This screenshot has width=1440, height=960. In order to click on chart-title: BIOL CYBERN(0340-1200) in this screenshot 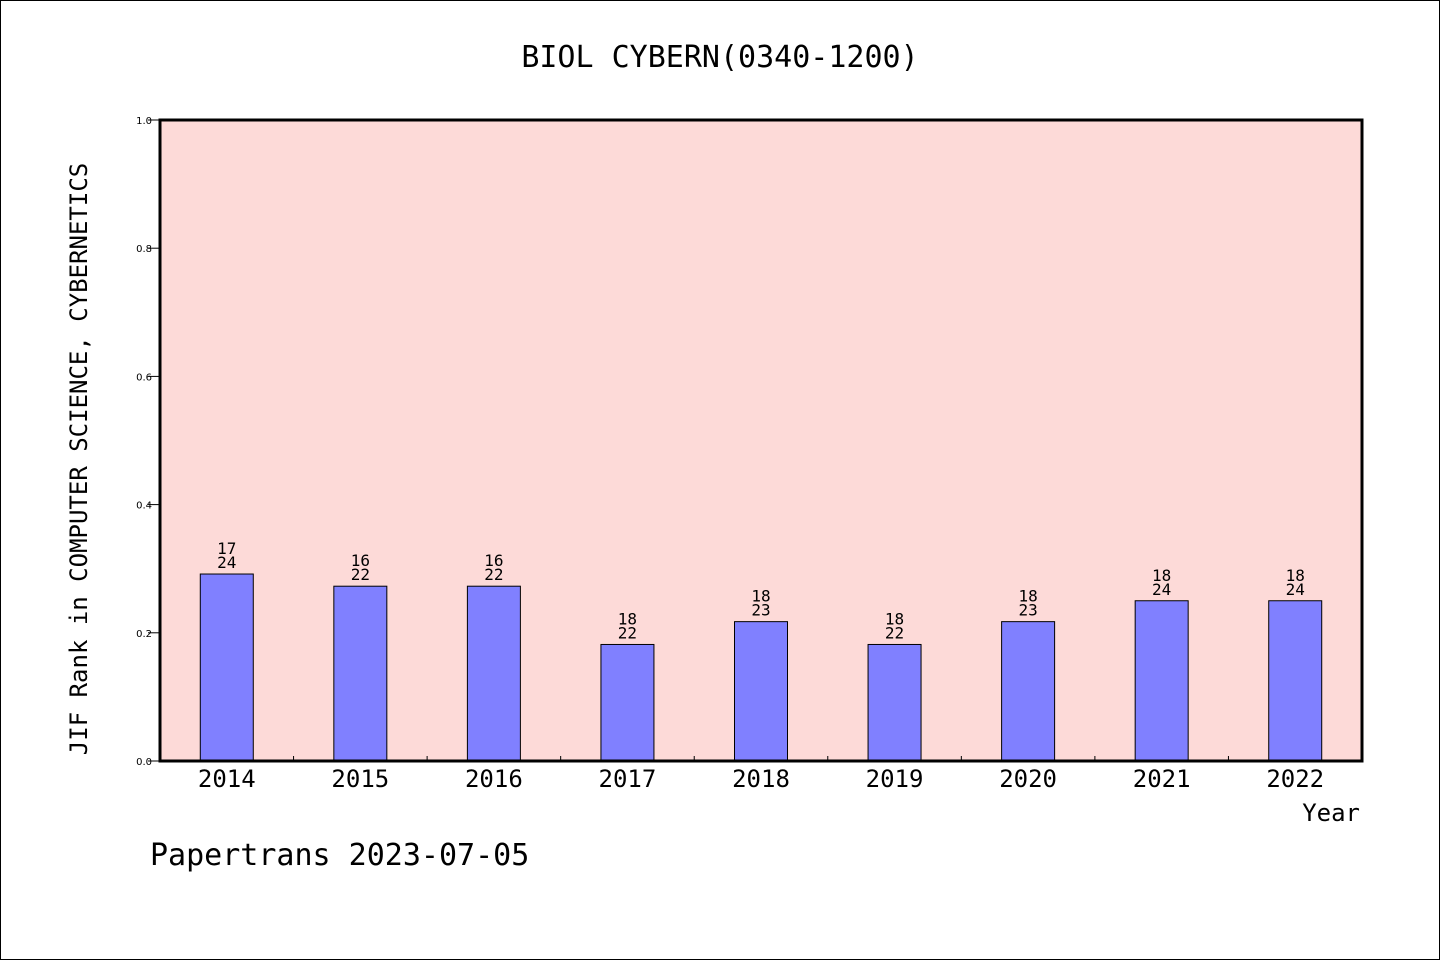, I will do `click(719, 57)`.